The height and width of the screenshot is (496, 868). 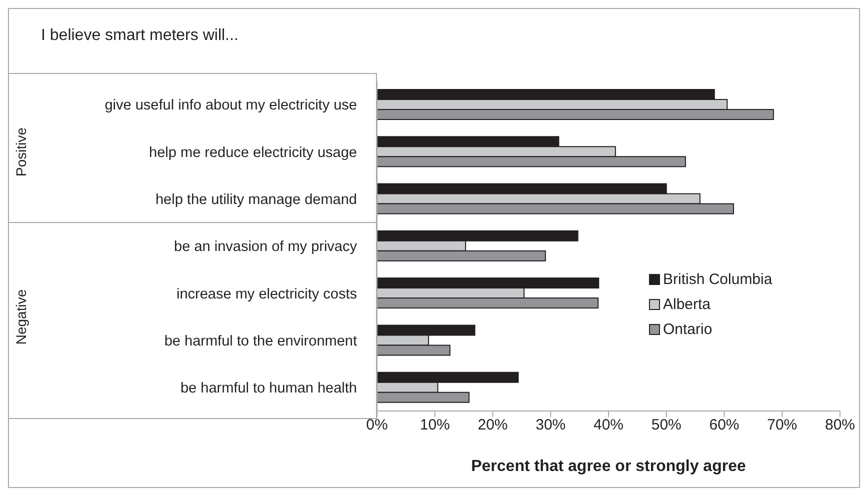 I want to click on x-tick-label: 50%, so click(x=666, y=425).